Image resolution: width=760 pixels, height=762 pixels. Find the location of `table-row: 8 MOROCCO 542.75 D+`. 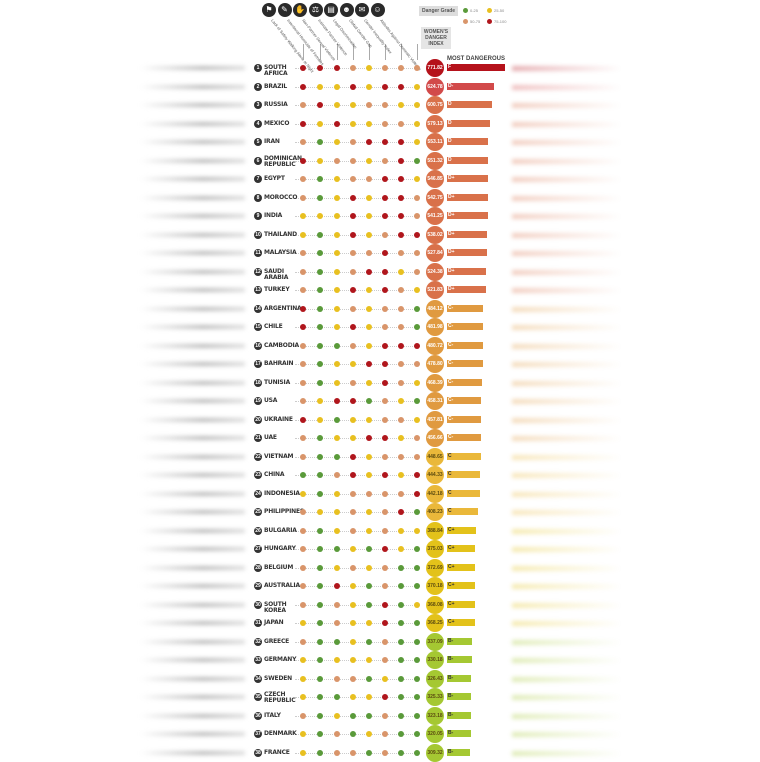

table-row: 8 MOROCCO 542.75 D+ is located at coordinates (380, 197).